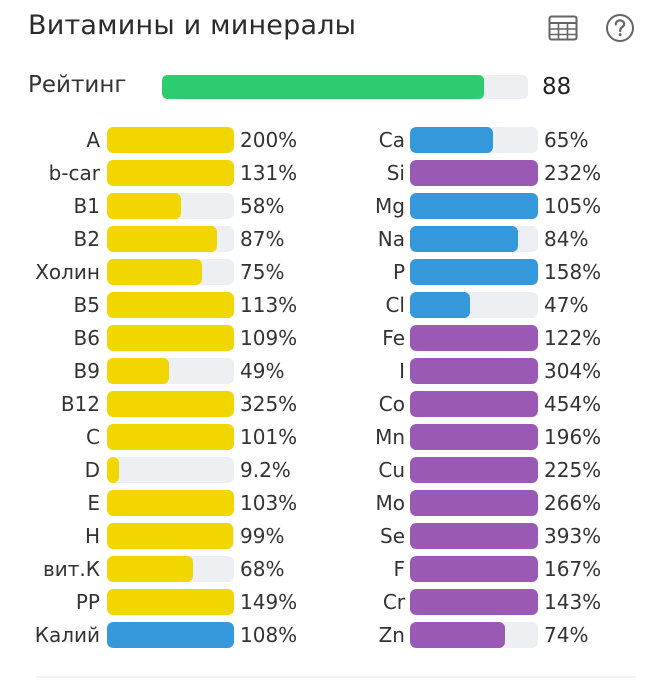  What do you see at coordinates (391, 470) in the screenshot?
I see `nutrient-label: Cu` at bounding box center [391, 470].